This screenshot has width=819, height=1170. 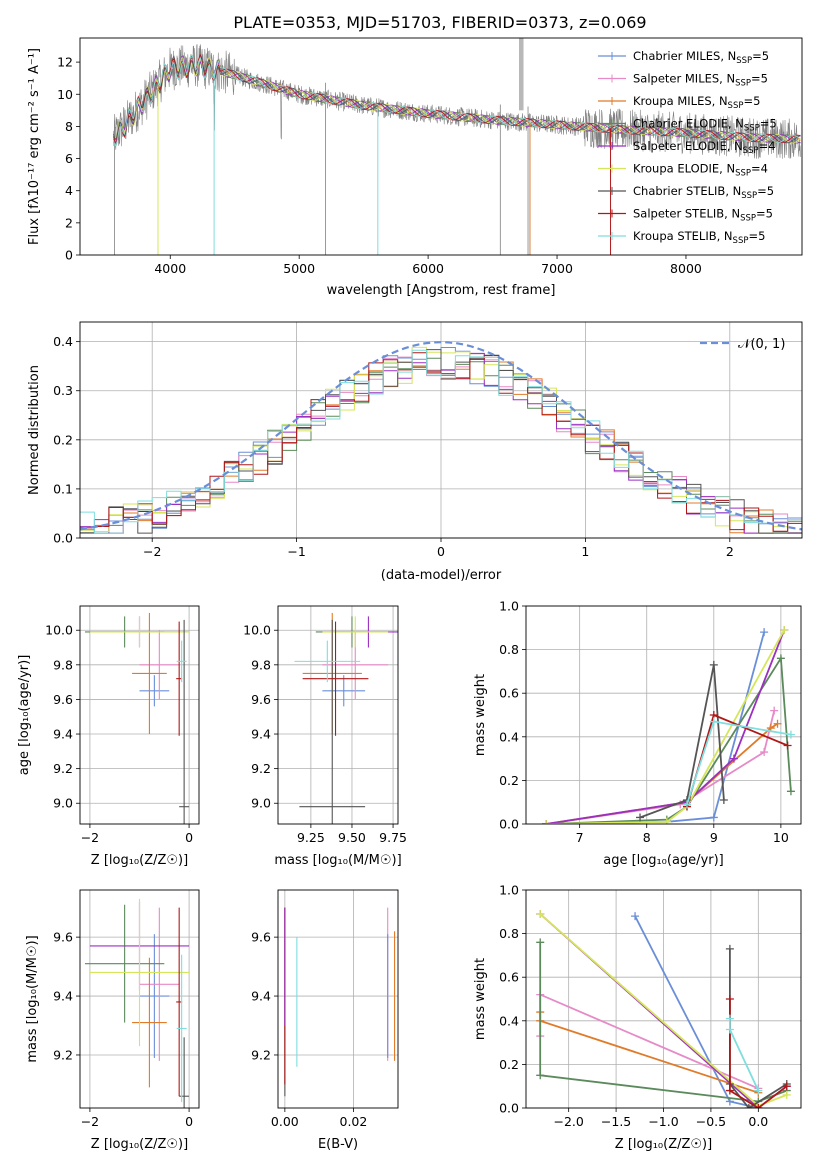 I want to click on x-tick-label: 9, so click(x=714, y=837).